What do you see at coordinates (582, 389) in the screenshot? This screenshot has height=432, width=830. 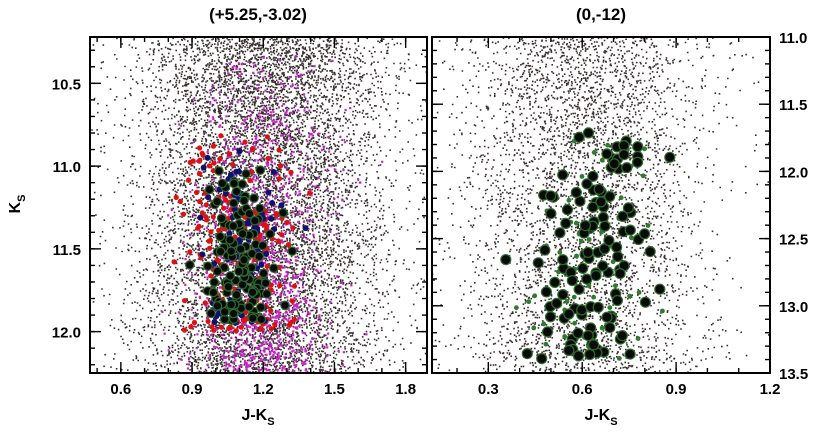 I see `x-tick-label: 0.6` at bounding box center [582, 389].